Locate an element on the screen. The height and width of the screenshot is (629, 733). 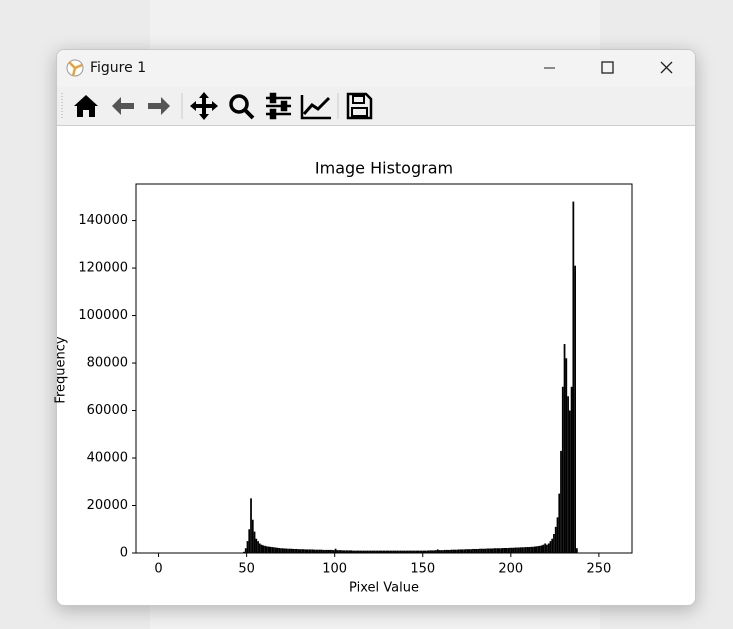
back-button is located at coordinates (123, 106).